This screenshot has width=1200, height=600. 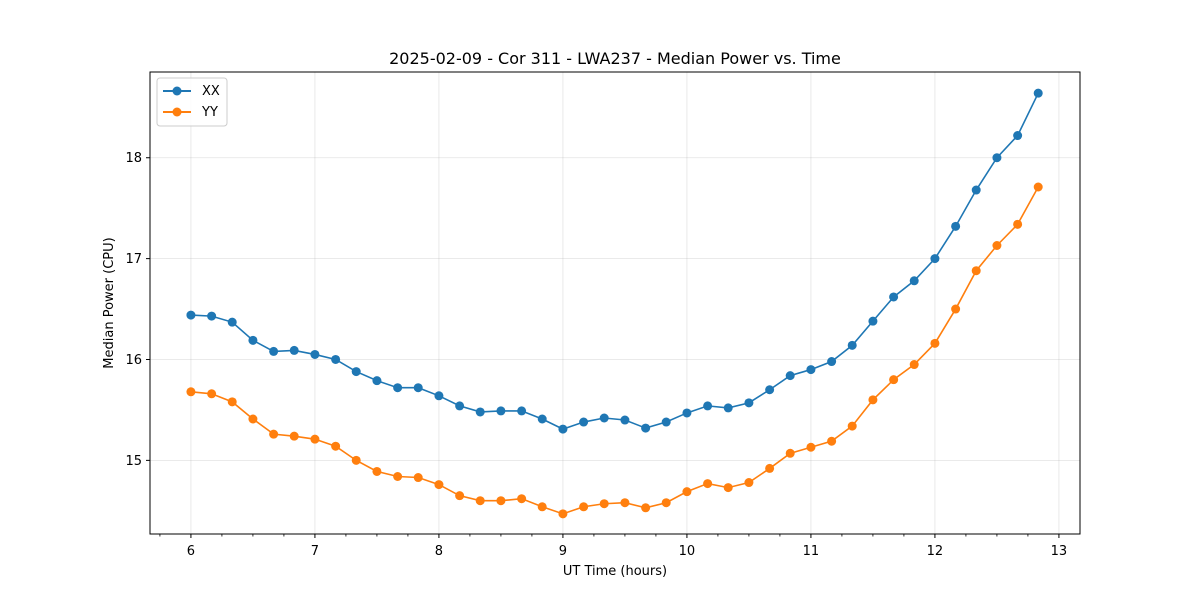 What do you see at coordinates (563, 551) in the screenshot?
I see `x-tick-label: 9` at bounding box center [563, 551].